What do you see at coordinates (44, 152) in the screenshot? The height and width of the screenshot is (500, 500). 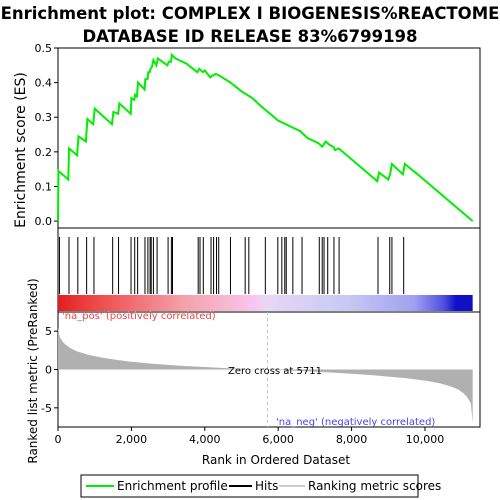 I see `es-y-tick-label: 0.2` at bounding box center [44, 152].